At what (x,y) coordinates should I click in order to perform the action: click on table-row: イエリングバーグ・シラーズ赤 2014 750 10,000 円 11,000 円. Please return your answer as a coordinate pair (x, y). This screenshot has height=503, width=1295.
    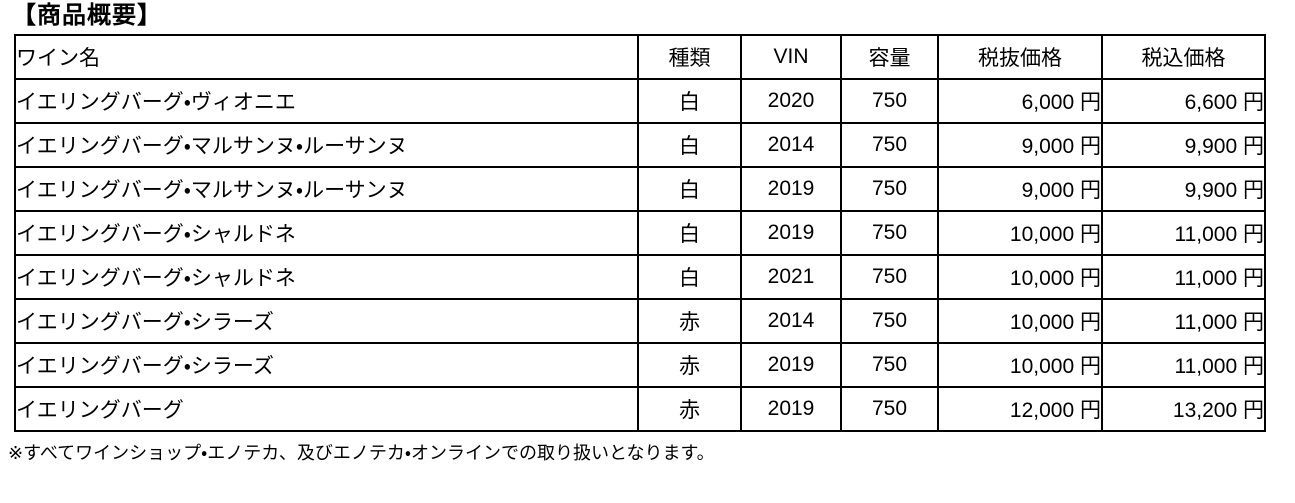
    Looking at the image, I should click on (640, 320).